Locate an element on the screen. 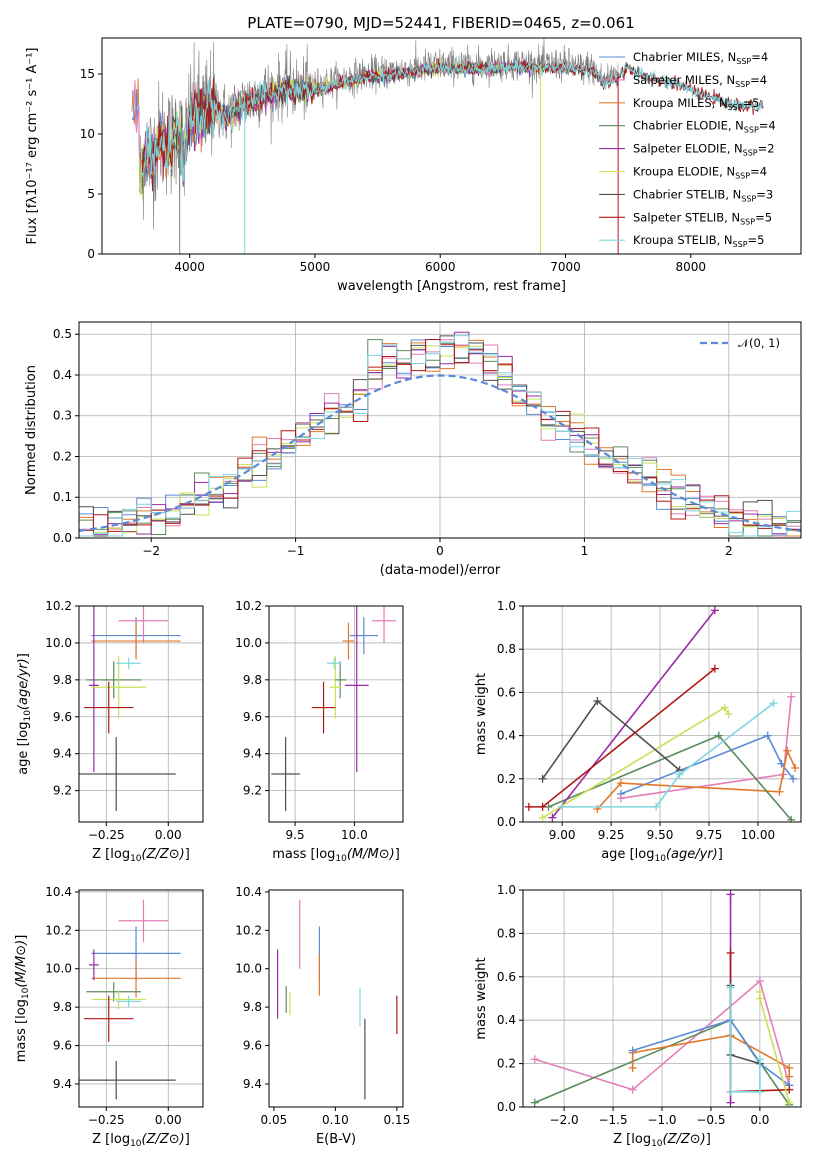 The width and height of the screenshot is (819, 1174). x-tick-label: 0.10 is located at coordinates (335, 1120).